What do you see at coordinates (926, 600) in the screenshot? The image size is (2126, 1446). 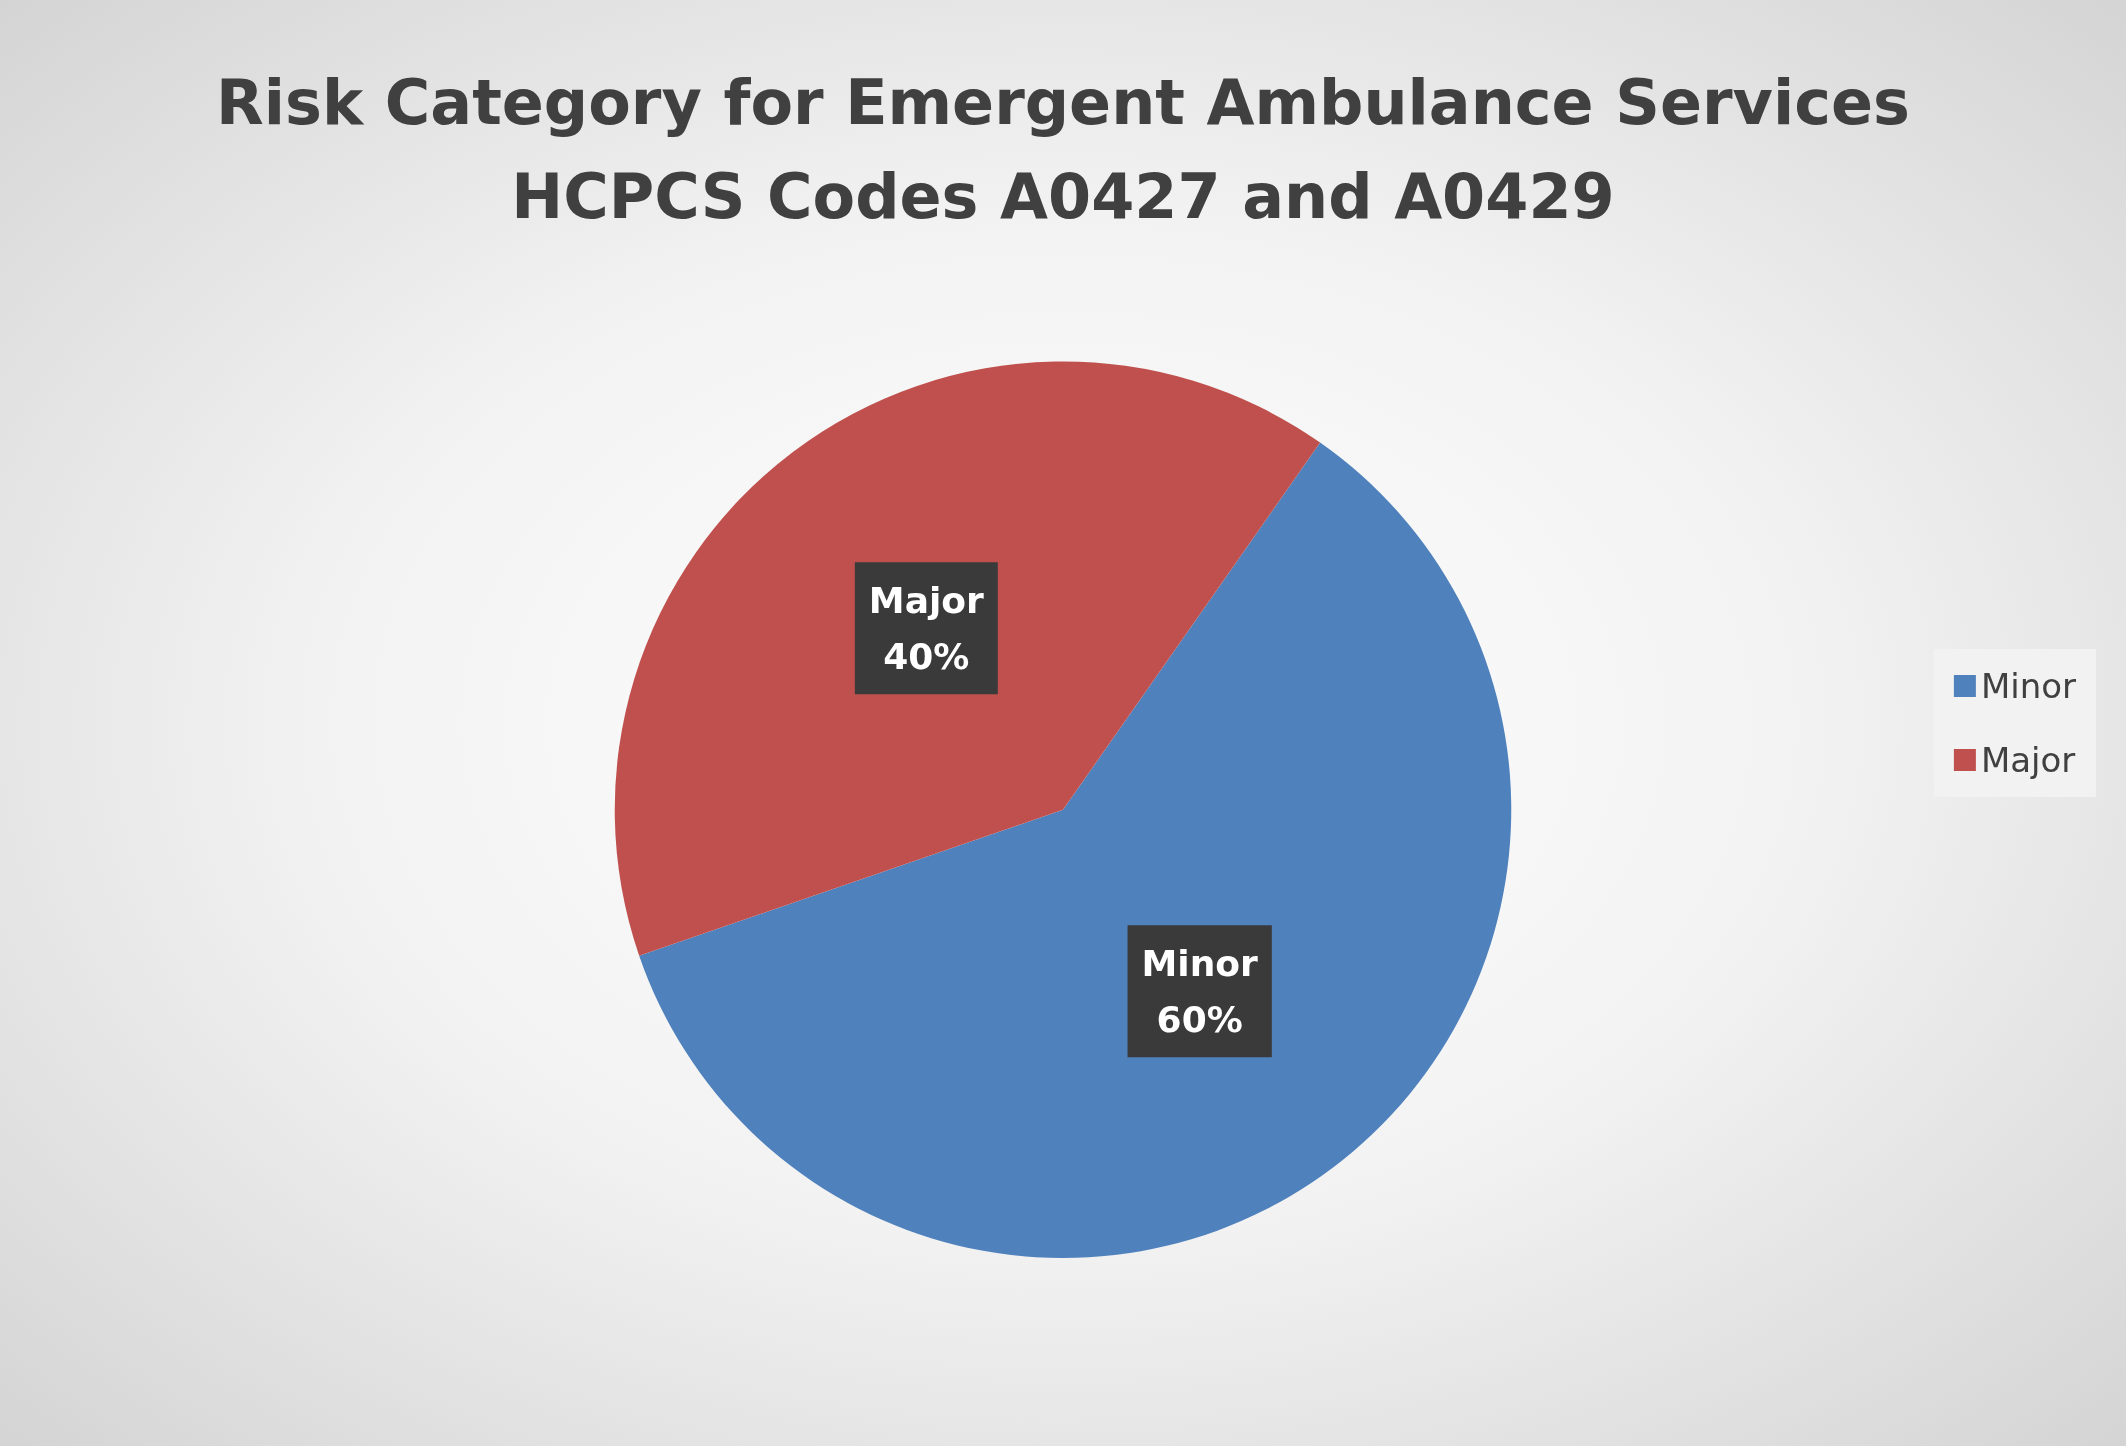 I see `slice-label: Major` at bounding box center [926, 600].